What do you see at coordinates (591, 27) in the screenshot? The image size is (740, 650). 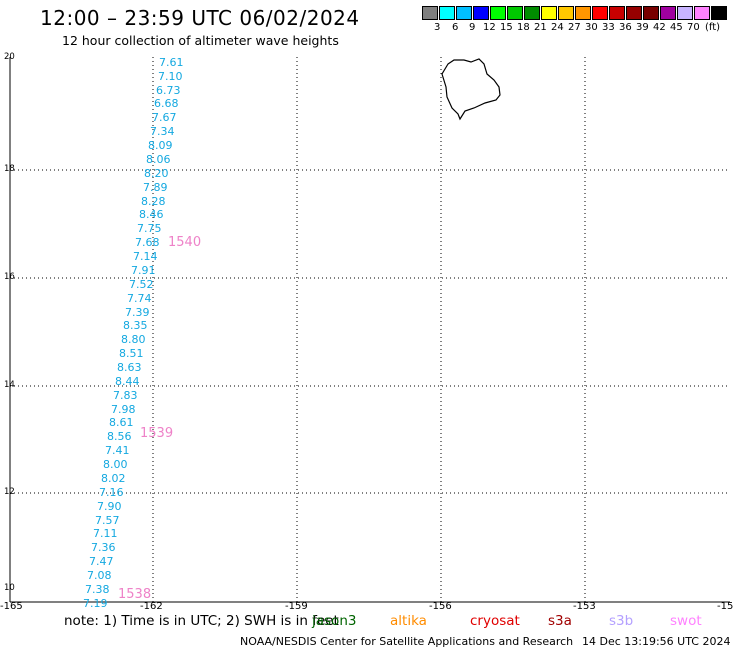 I see `legend-label: 30` at bounding box center [591, 27].